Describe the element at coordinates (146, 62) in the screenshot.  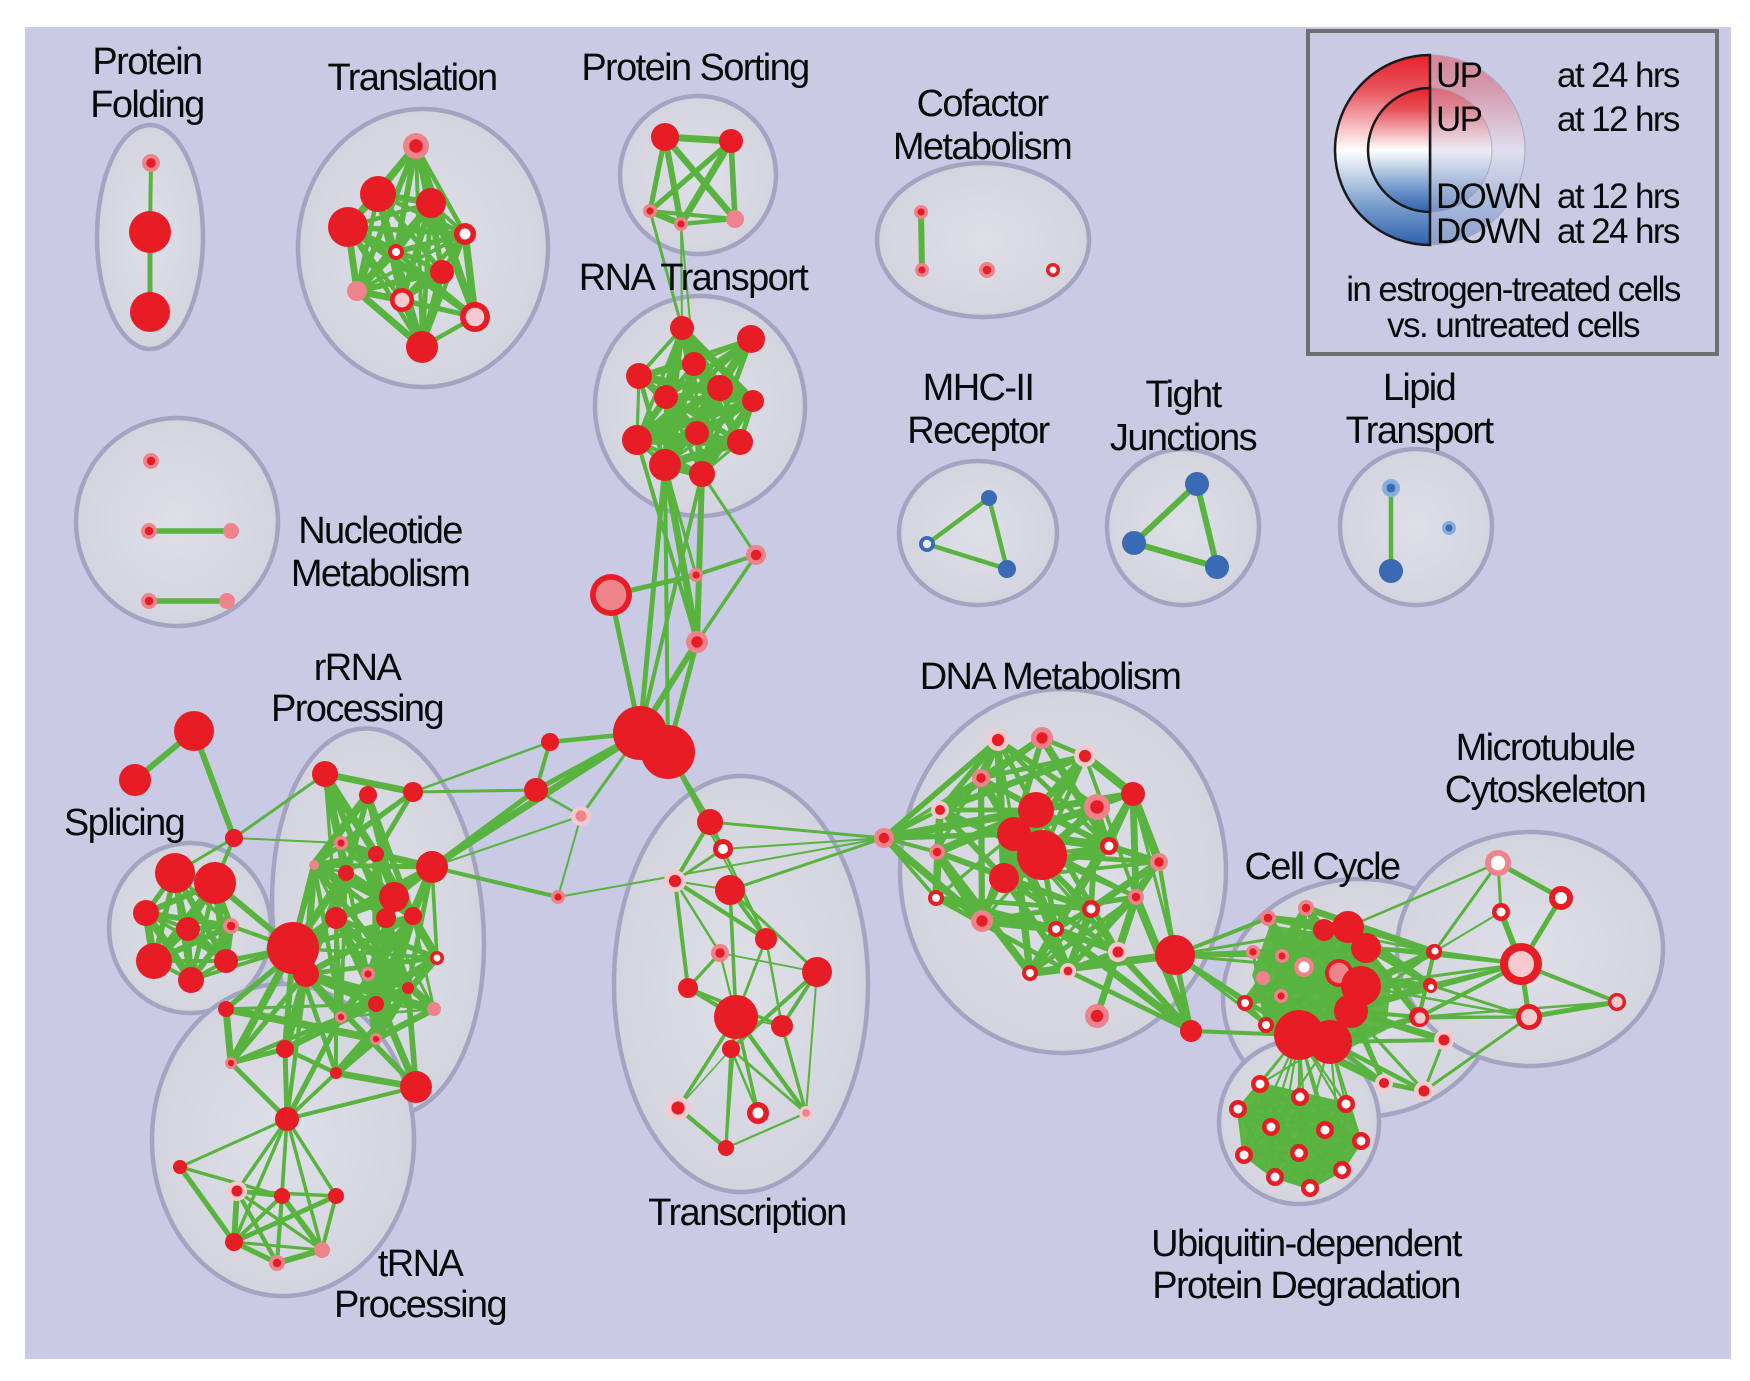
I see `svg-text: Protein` at that location.